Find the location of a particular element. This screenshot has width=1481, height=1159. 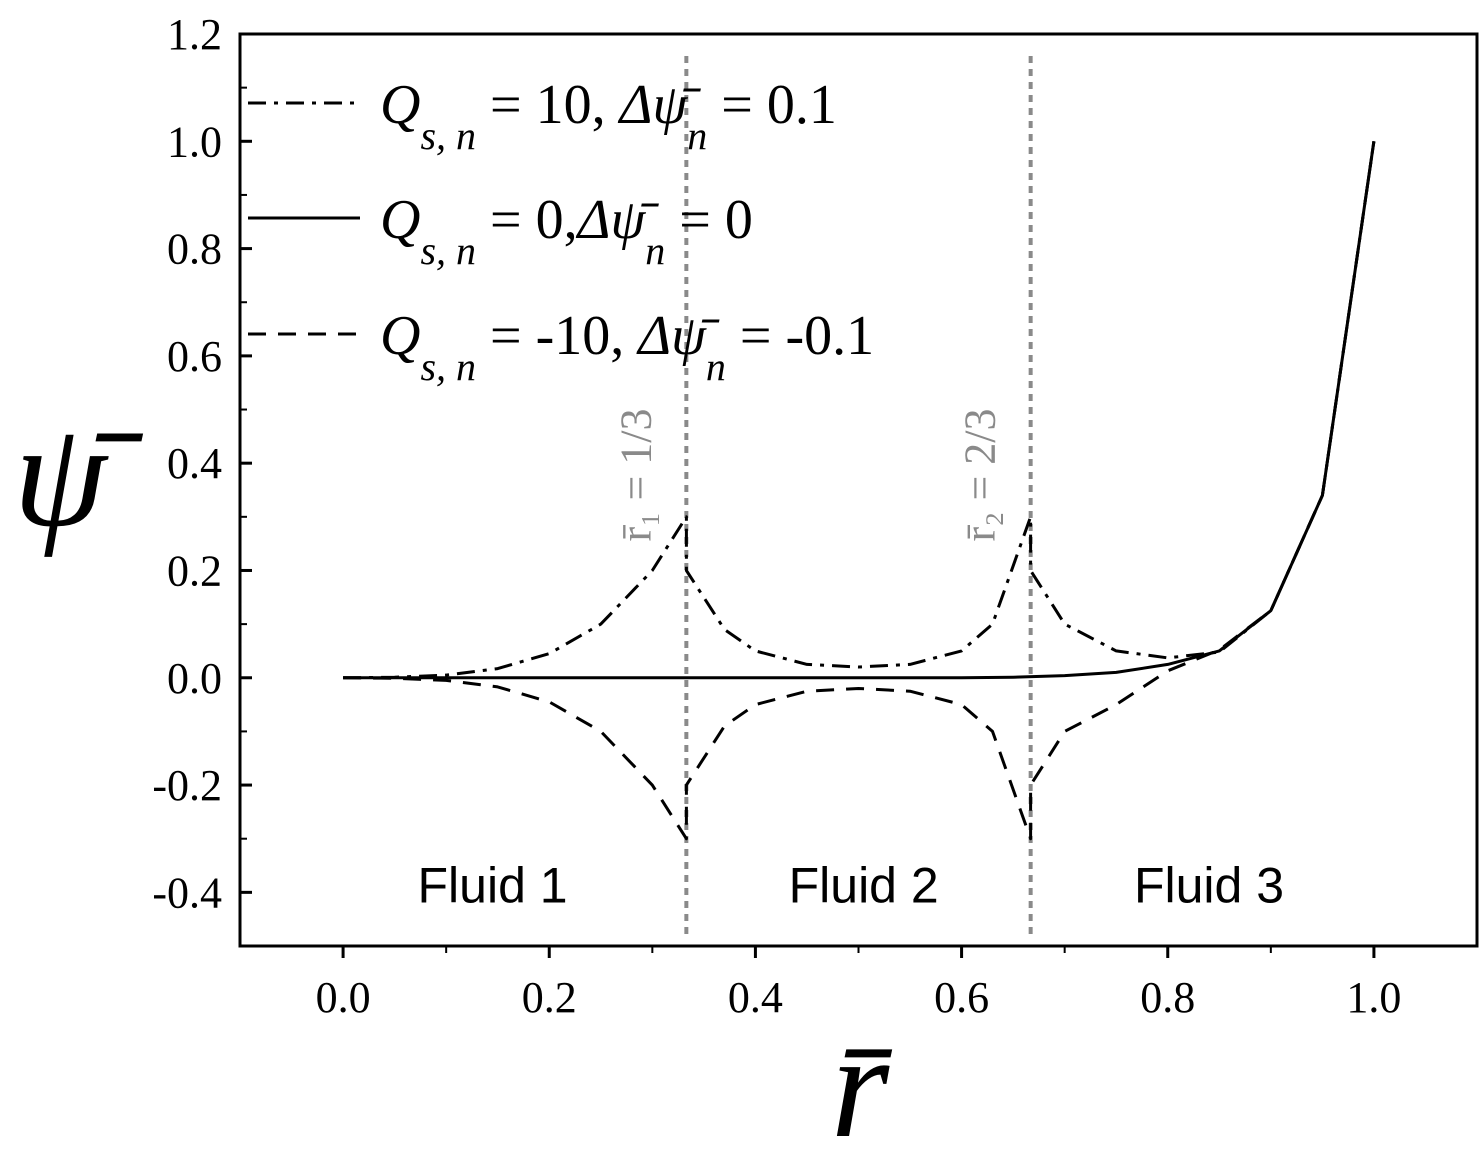

legend-part-d_val: = 0 is located at coordinates (709, 220).